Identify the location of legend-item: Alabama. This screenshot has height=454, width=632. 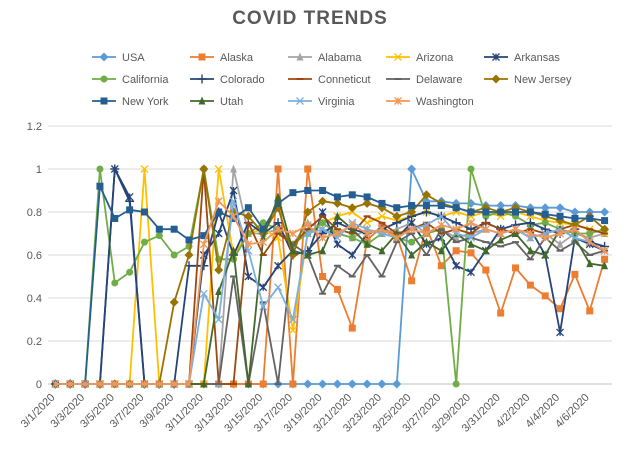
(325, 58).